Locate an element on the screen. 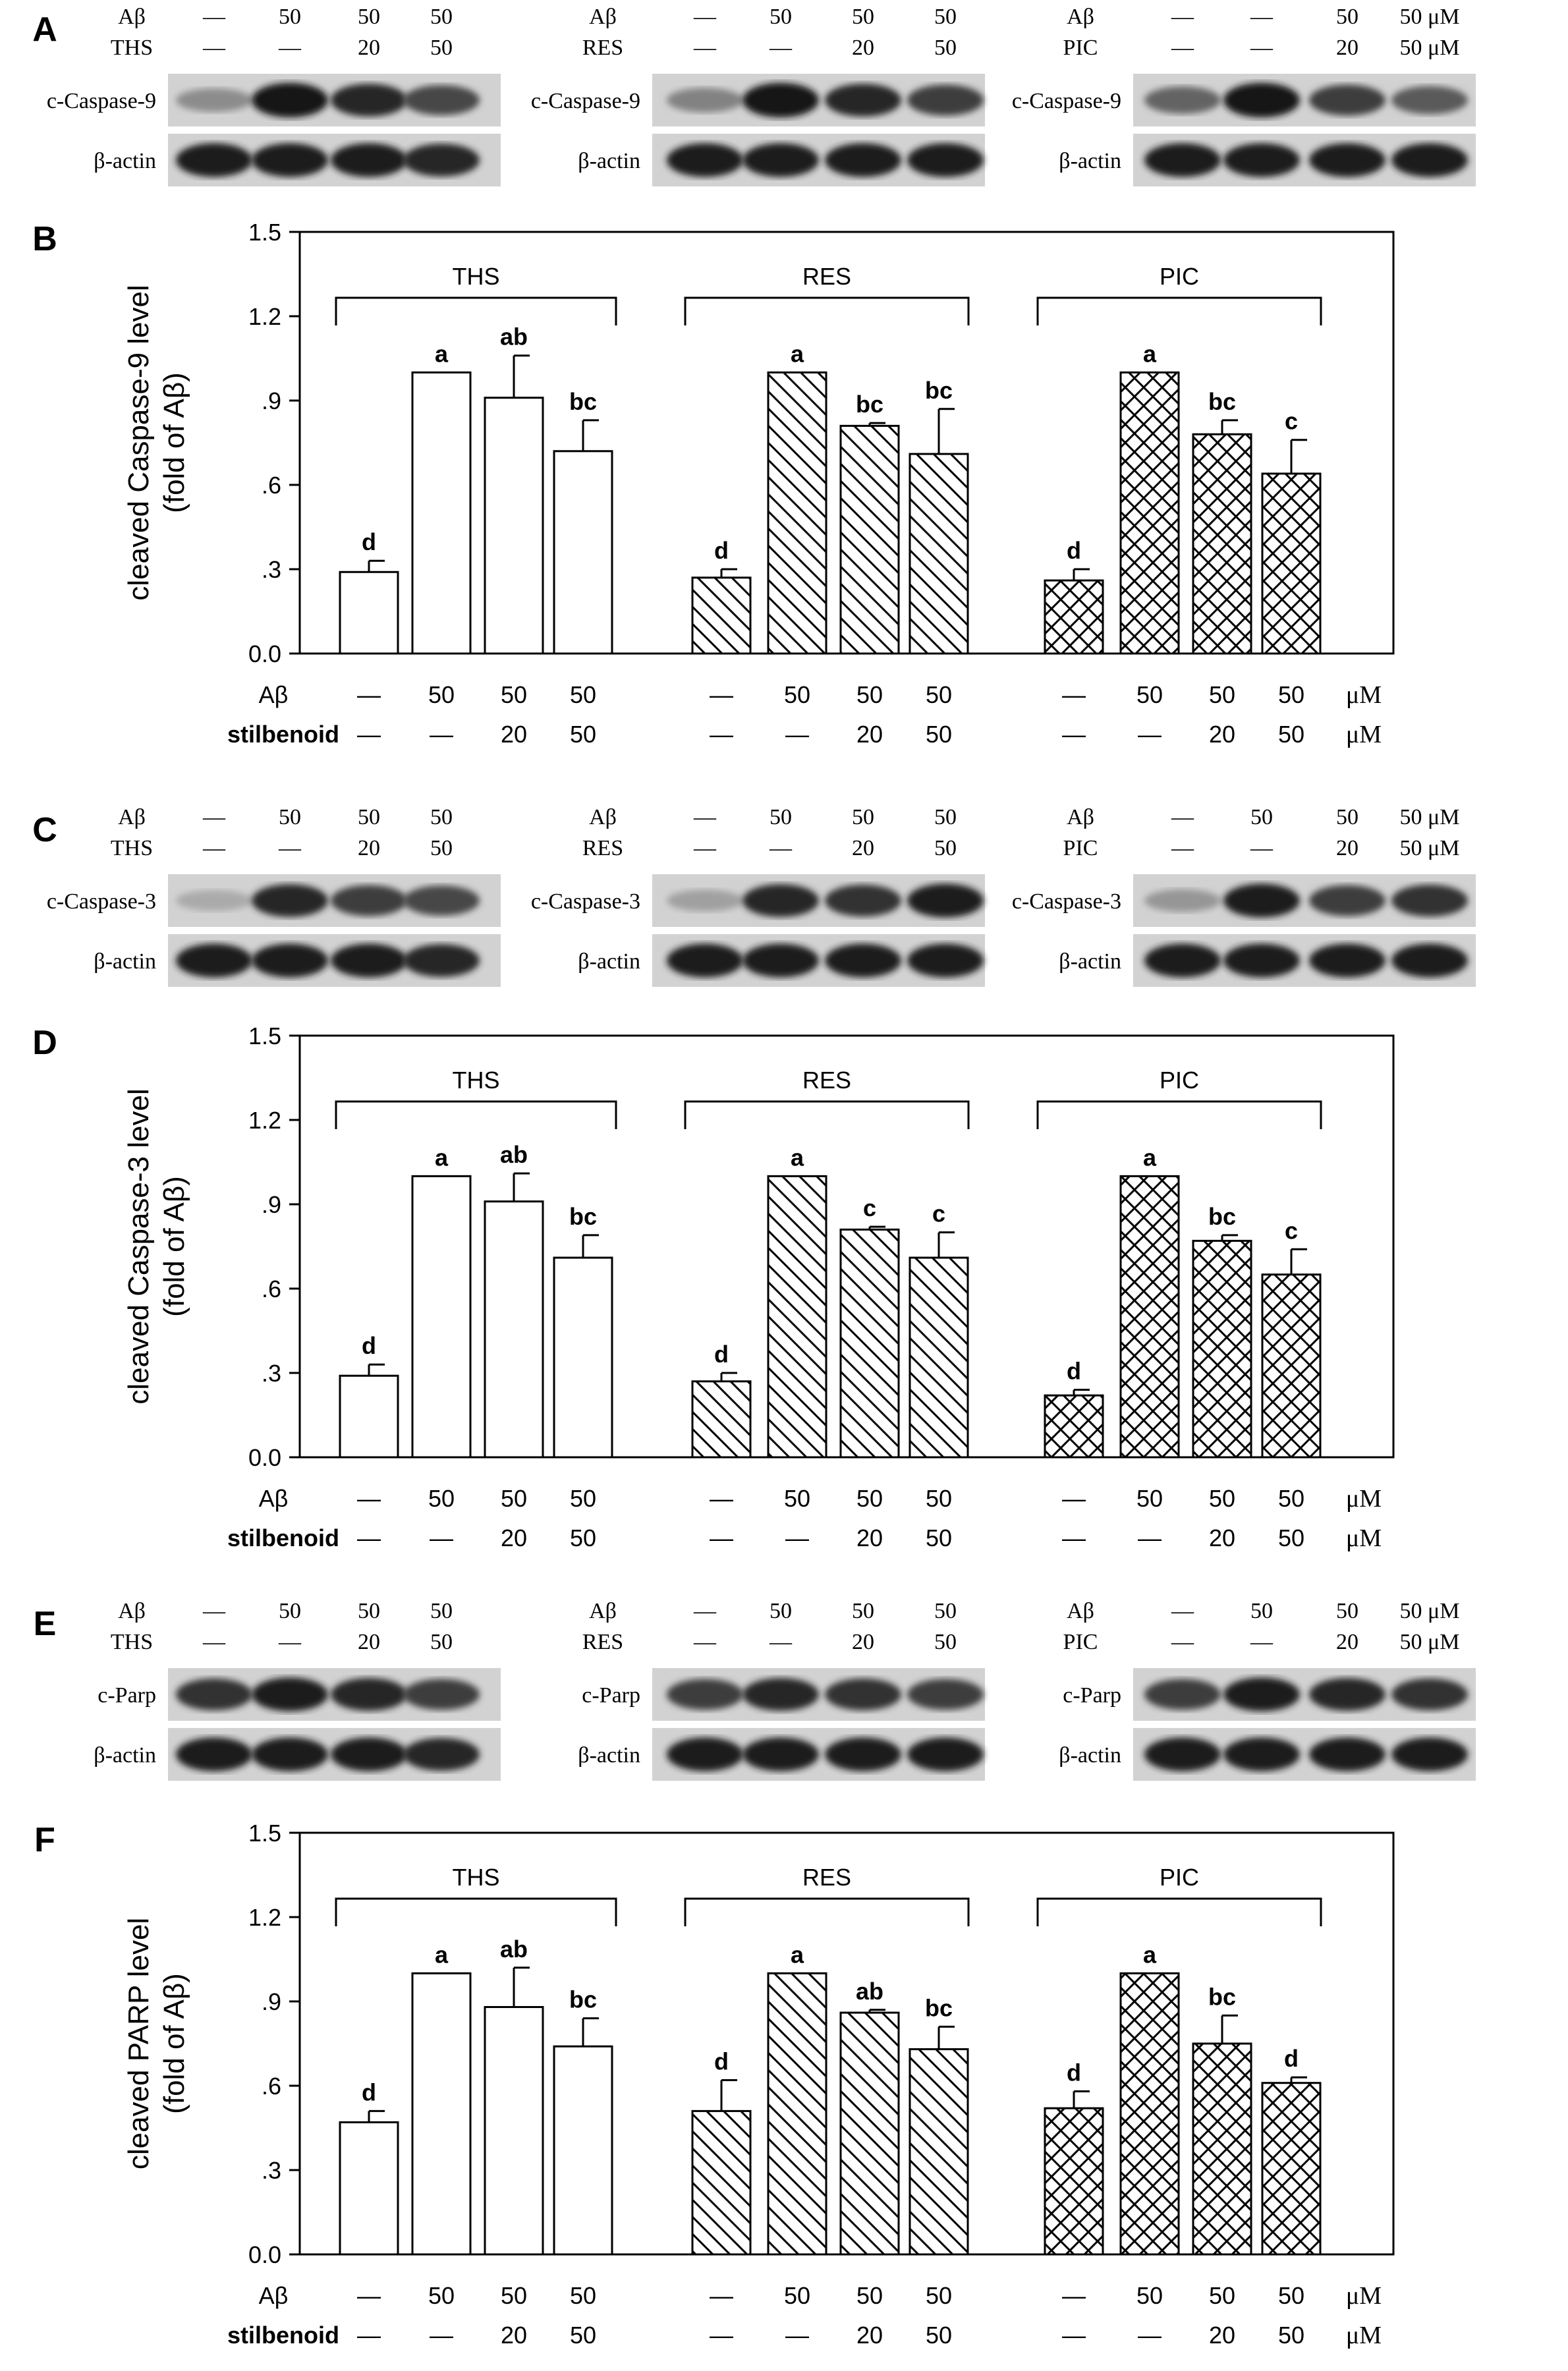  y-tick-label: 0.0 is located at coordinates (264, 2255).